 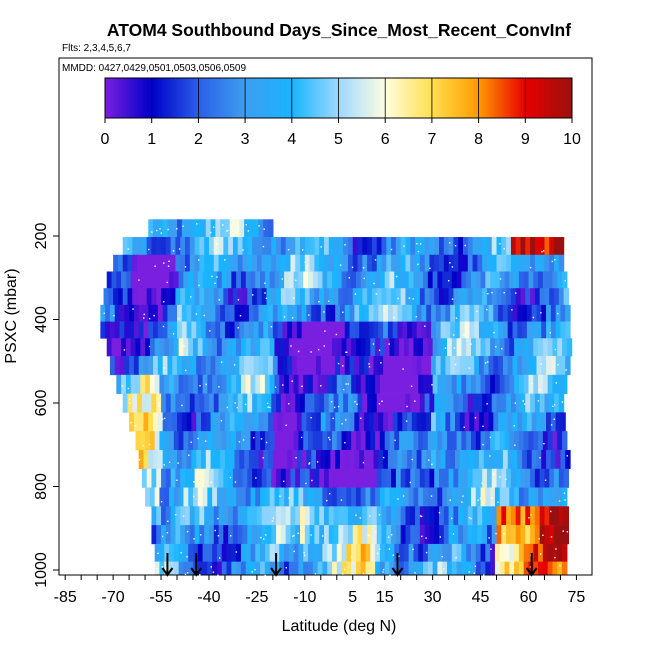 I want to click on y-tick-label: 800, so click(x=41, y=486).